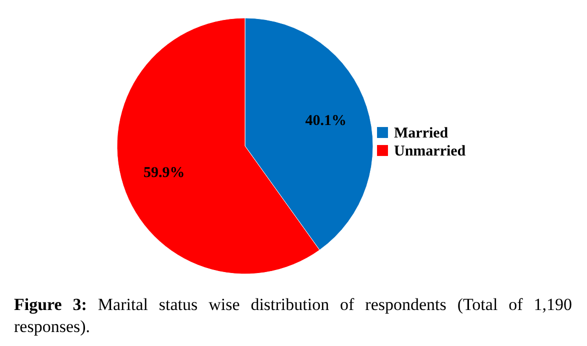 Image resolution: width=587 pixels, height=346 pixels. What do you see at coordinates (421, 134) in the screenshot?
I see `legend-label: Married` at bounding box center [421, 134].